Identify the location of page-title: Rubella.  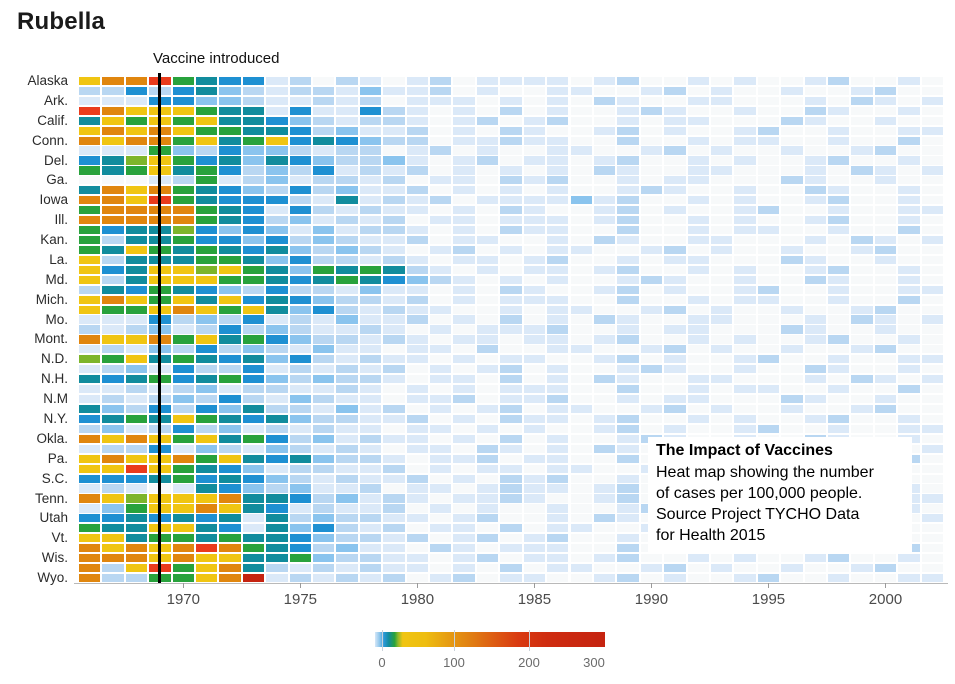
(61, 21).